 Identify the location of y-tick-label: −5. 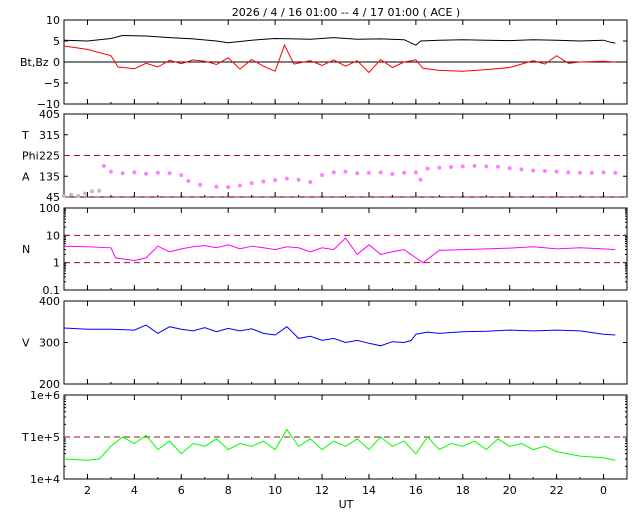
(52, 83).